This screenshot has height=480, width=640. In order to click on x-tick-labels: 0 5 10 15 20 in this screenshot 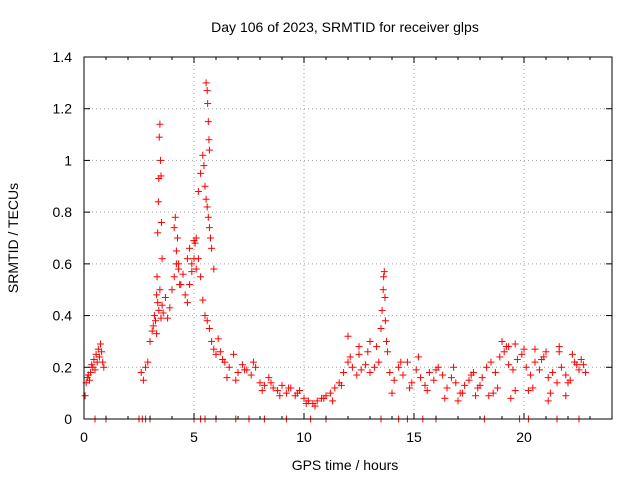, I will do `click(306, 437)`.